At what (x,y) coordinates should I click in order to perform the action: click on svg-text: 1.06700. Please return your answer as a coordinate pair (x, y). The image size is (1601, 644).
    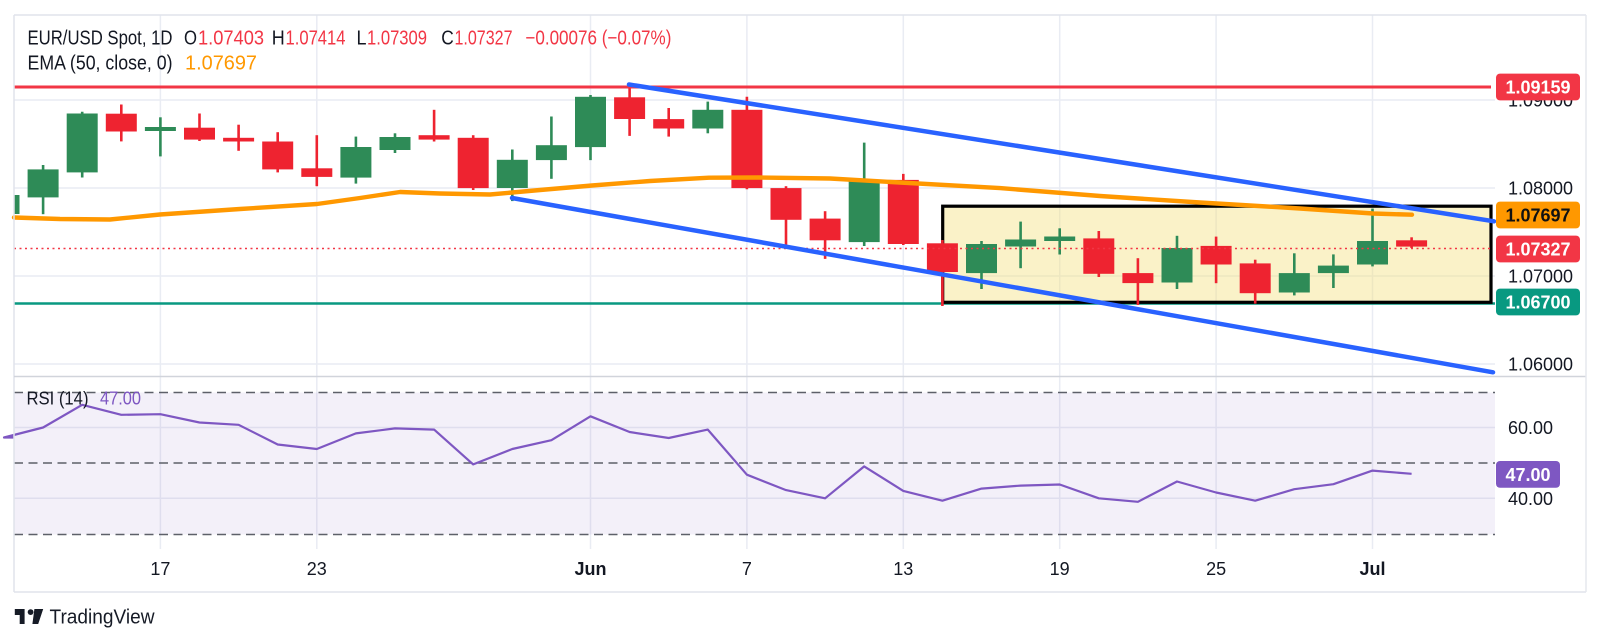
    Looking at the image, I should click on (1537, 303).